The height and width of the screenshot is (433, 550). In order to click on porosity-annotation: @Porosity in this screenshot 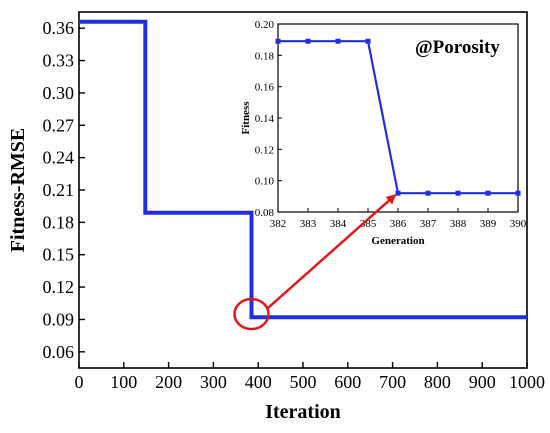, I will do `click(457, 47)`.